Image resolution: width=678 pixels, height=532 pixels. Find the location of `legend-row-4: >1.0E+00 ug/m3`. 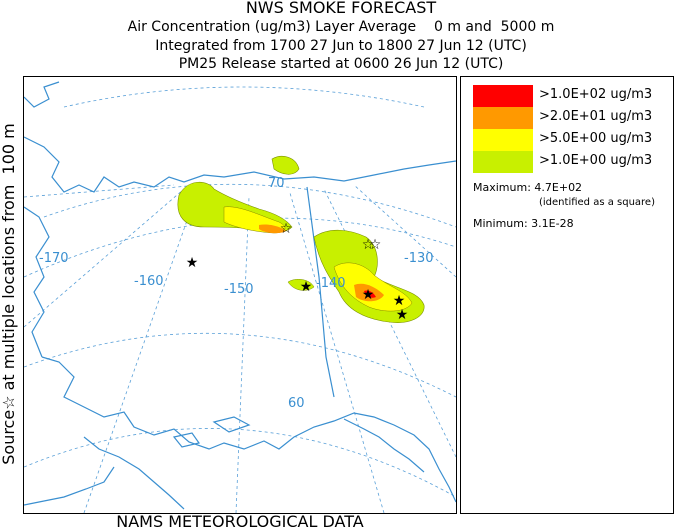

legend-row-4: >1.0E+00 ug/m3 is located at coordinates (571, 162).